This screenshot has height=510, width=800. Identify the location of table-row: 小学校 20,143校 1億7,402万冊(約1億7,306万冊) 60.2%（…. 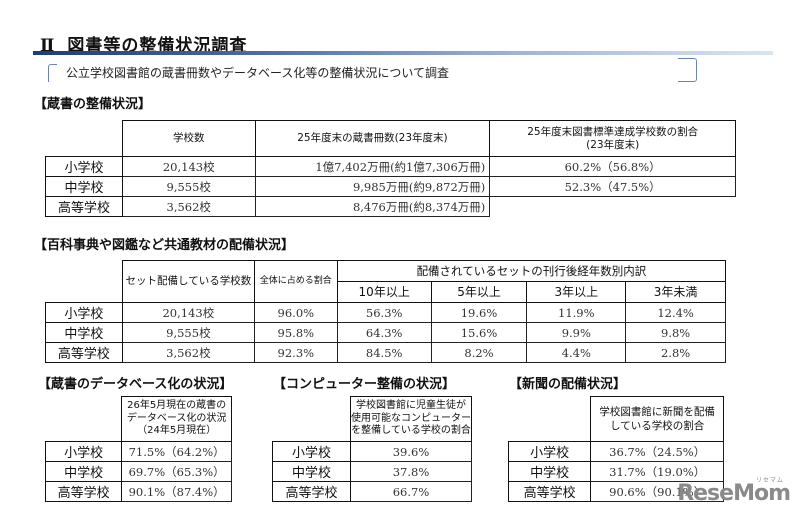
(390, 166).